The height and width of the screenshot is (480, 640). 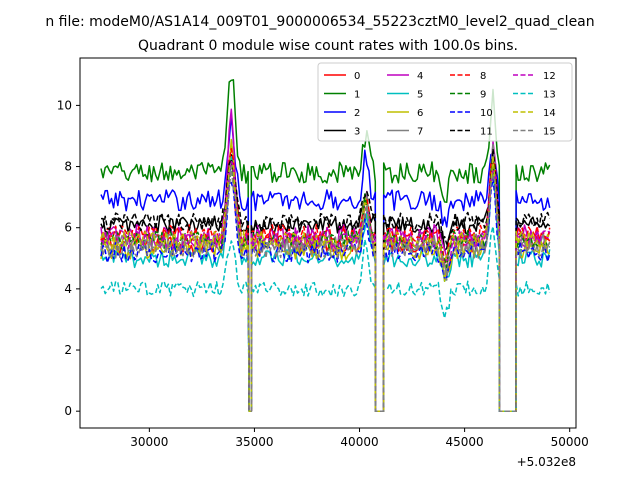 I want to click on y-tick-label: 2, so click(x=68, y=350).